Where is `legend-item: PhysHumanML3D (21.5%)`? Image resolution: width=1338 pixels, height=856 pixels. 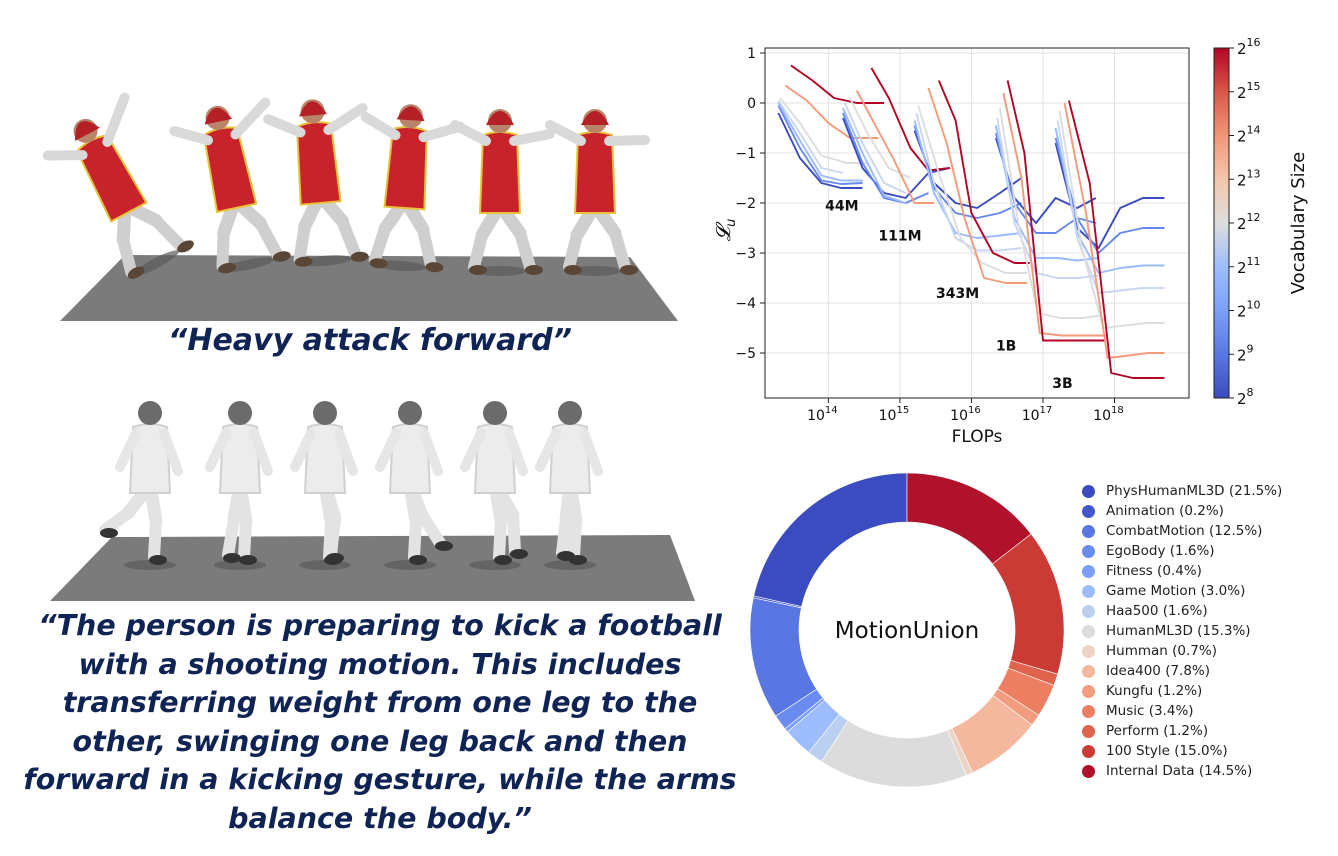
legend-item: PhysHumanML3D (21.5%) is located at coordinates (1182, 491).